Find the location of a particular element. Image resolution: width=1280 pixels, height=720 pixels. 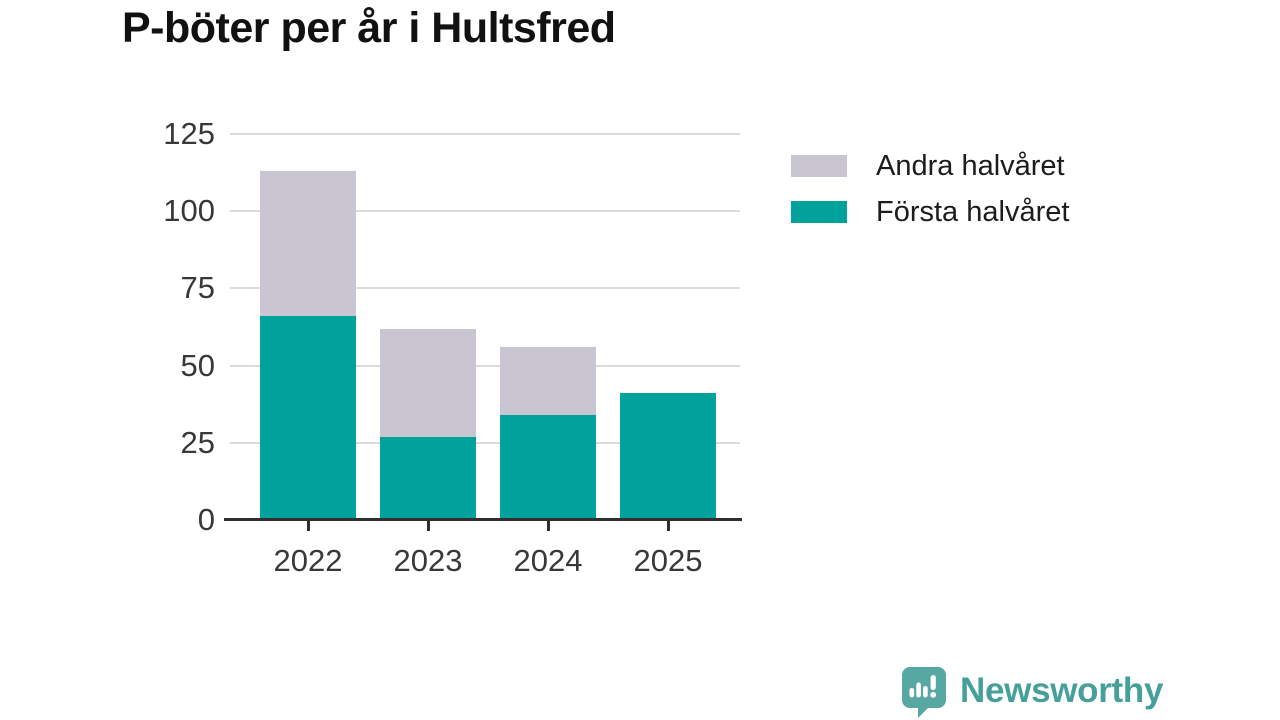

legend-label: Andra halvåret is located at coordinates (970, 165).